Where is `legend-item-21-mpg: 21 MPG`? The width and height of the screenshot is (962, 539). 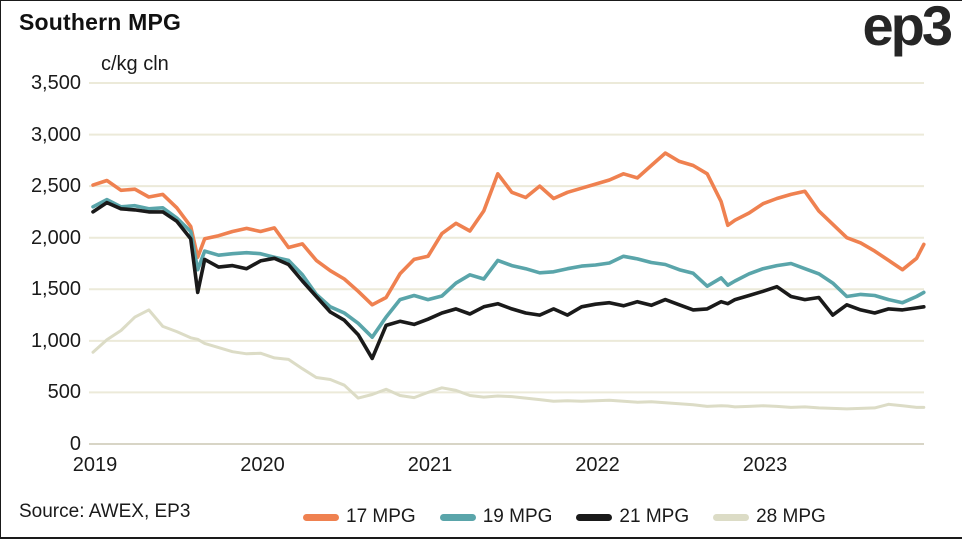
legend-item-21-mpg: 21 MPG is located at coordinates (632, 517).